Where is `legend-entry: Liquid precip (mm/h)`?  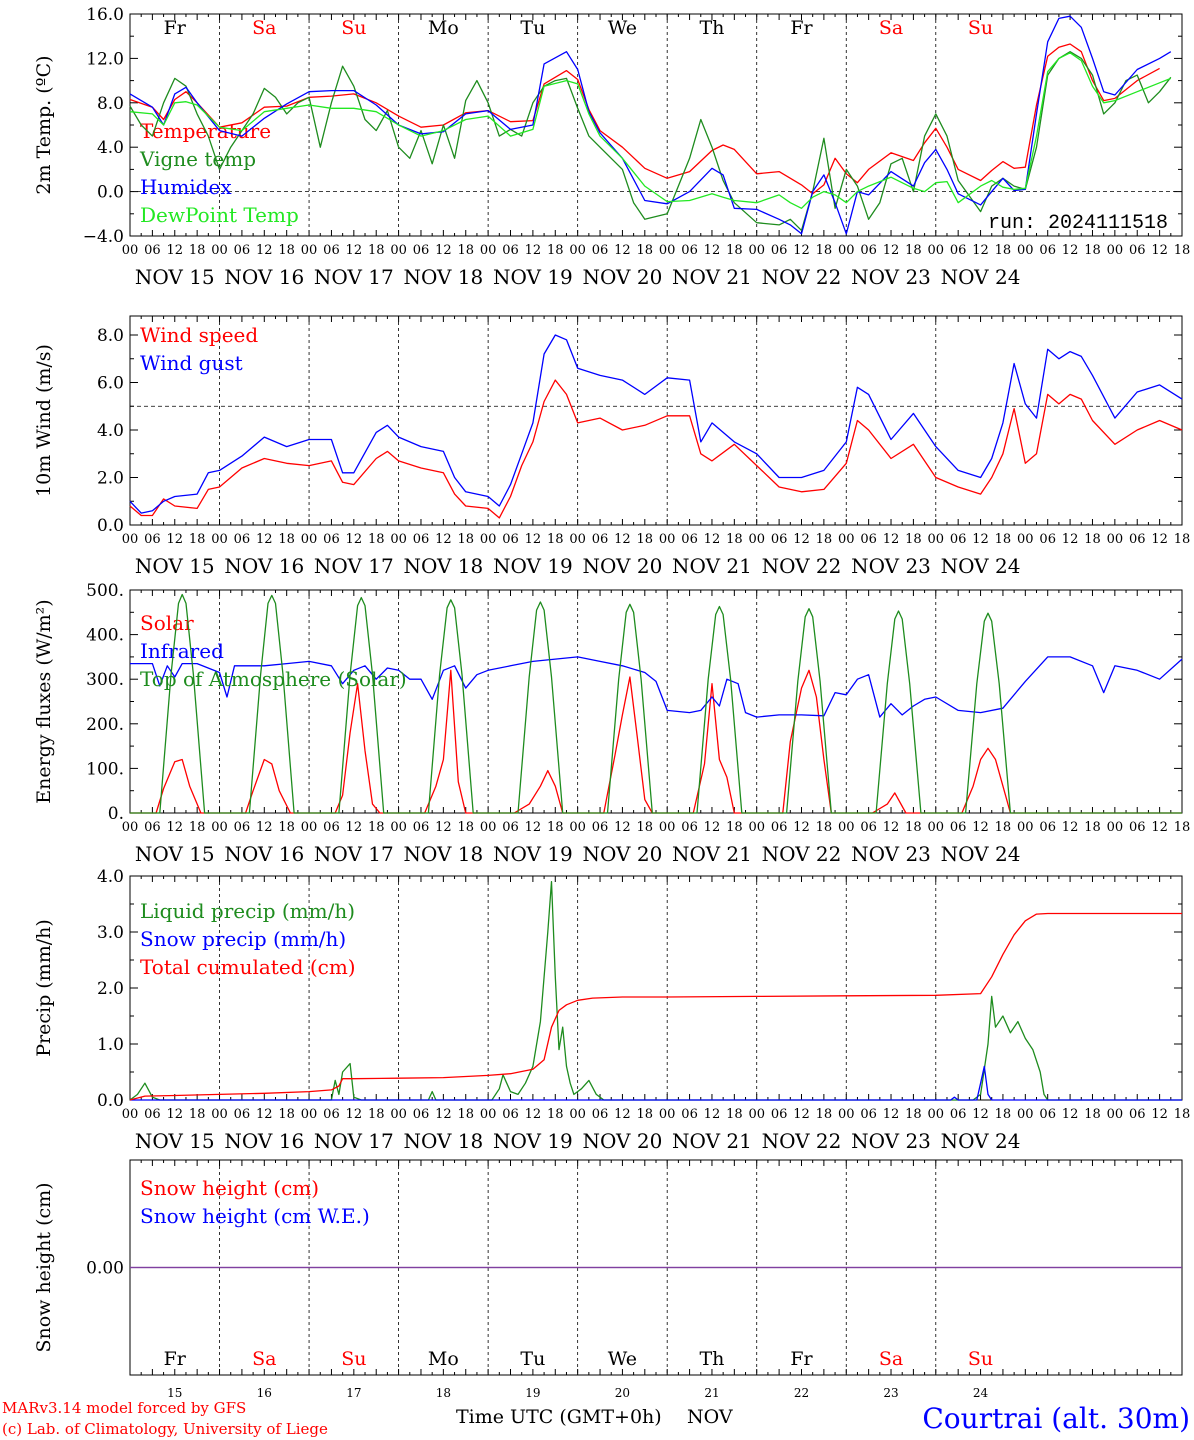 legend-entry: Liquid precip (mm/h) is located at coordinates (247, 911).